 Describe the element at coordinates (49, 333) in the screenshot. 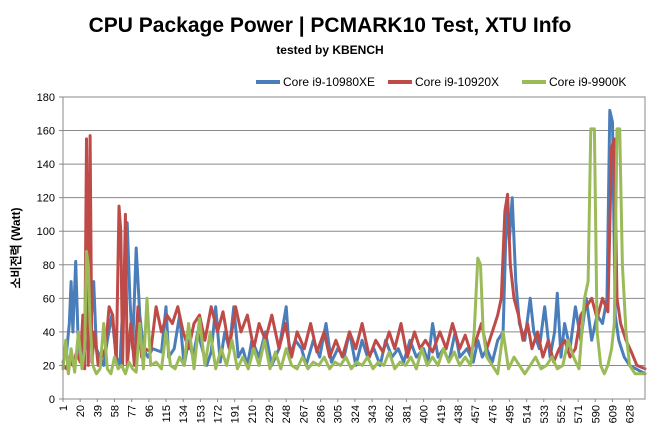

I see `y-tick-label: 40` at that location.